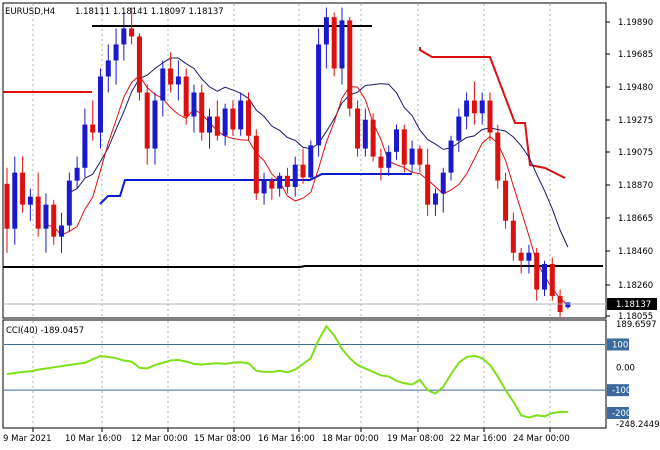  What do you see at coordinates (635, 121) in the screenshot?
I see `price-label: 1.19275` at bounding box center [635, 121].